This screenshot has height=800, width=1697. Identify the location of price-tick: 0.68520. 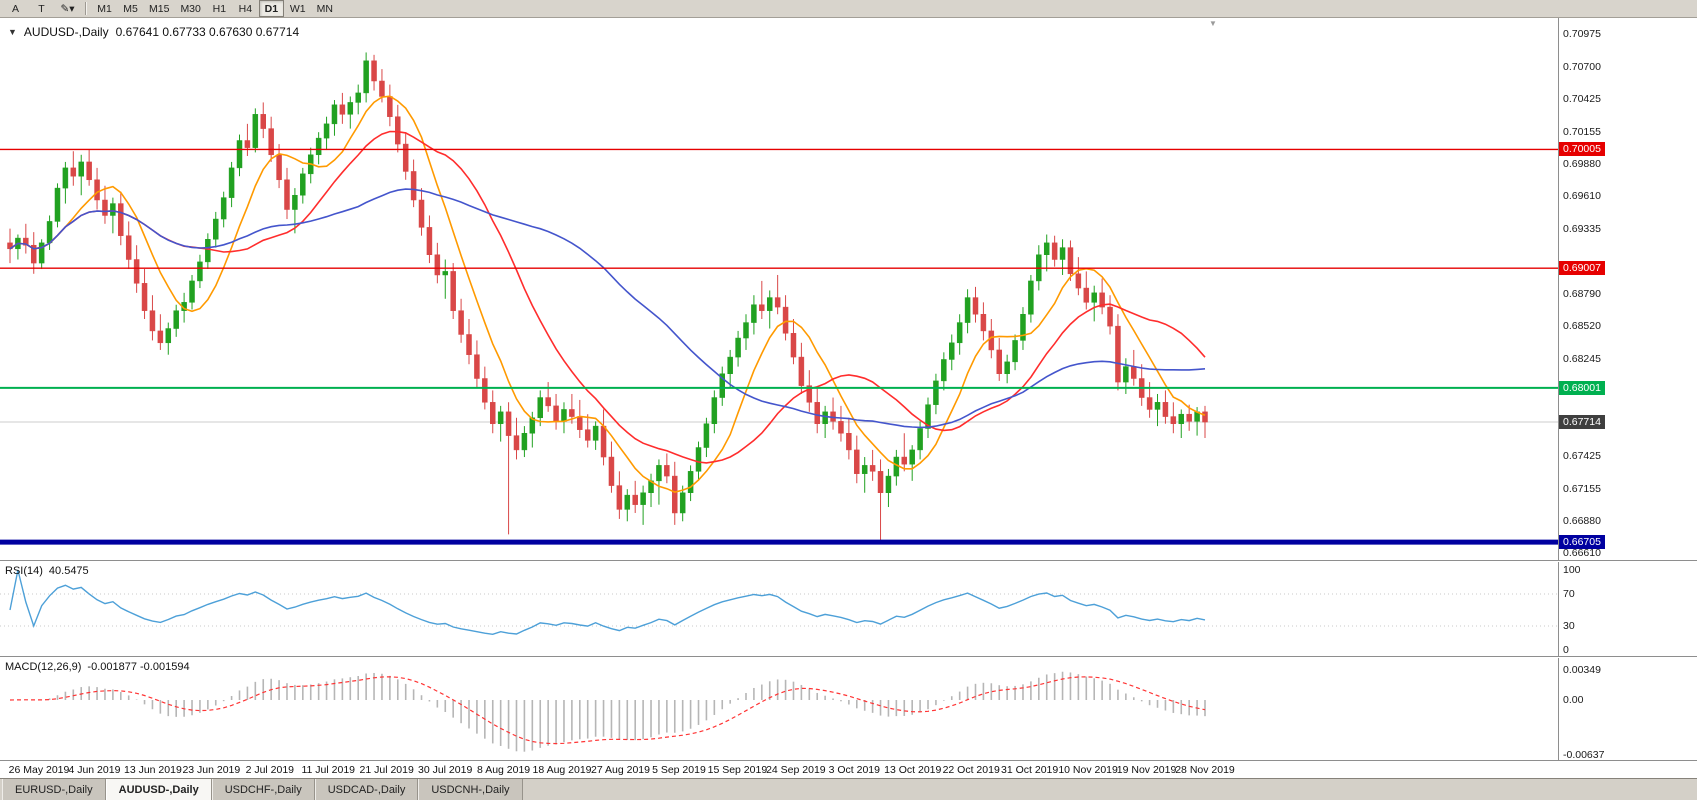
(1582, 326).